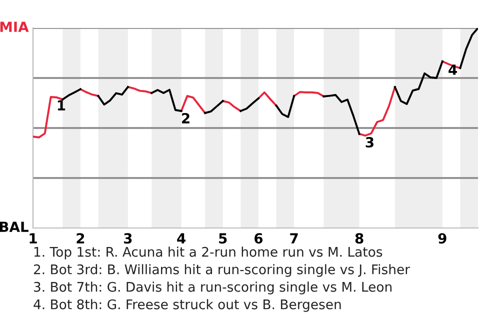  What do you see at coordinates (223, 238) in the screenshot?
I see `x-tick-label: 5` at bounding box center [223, 238].